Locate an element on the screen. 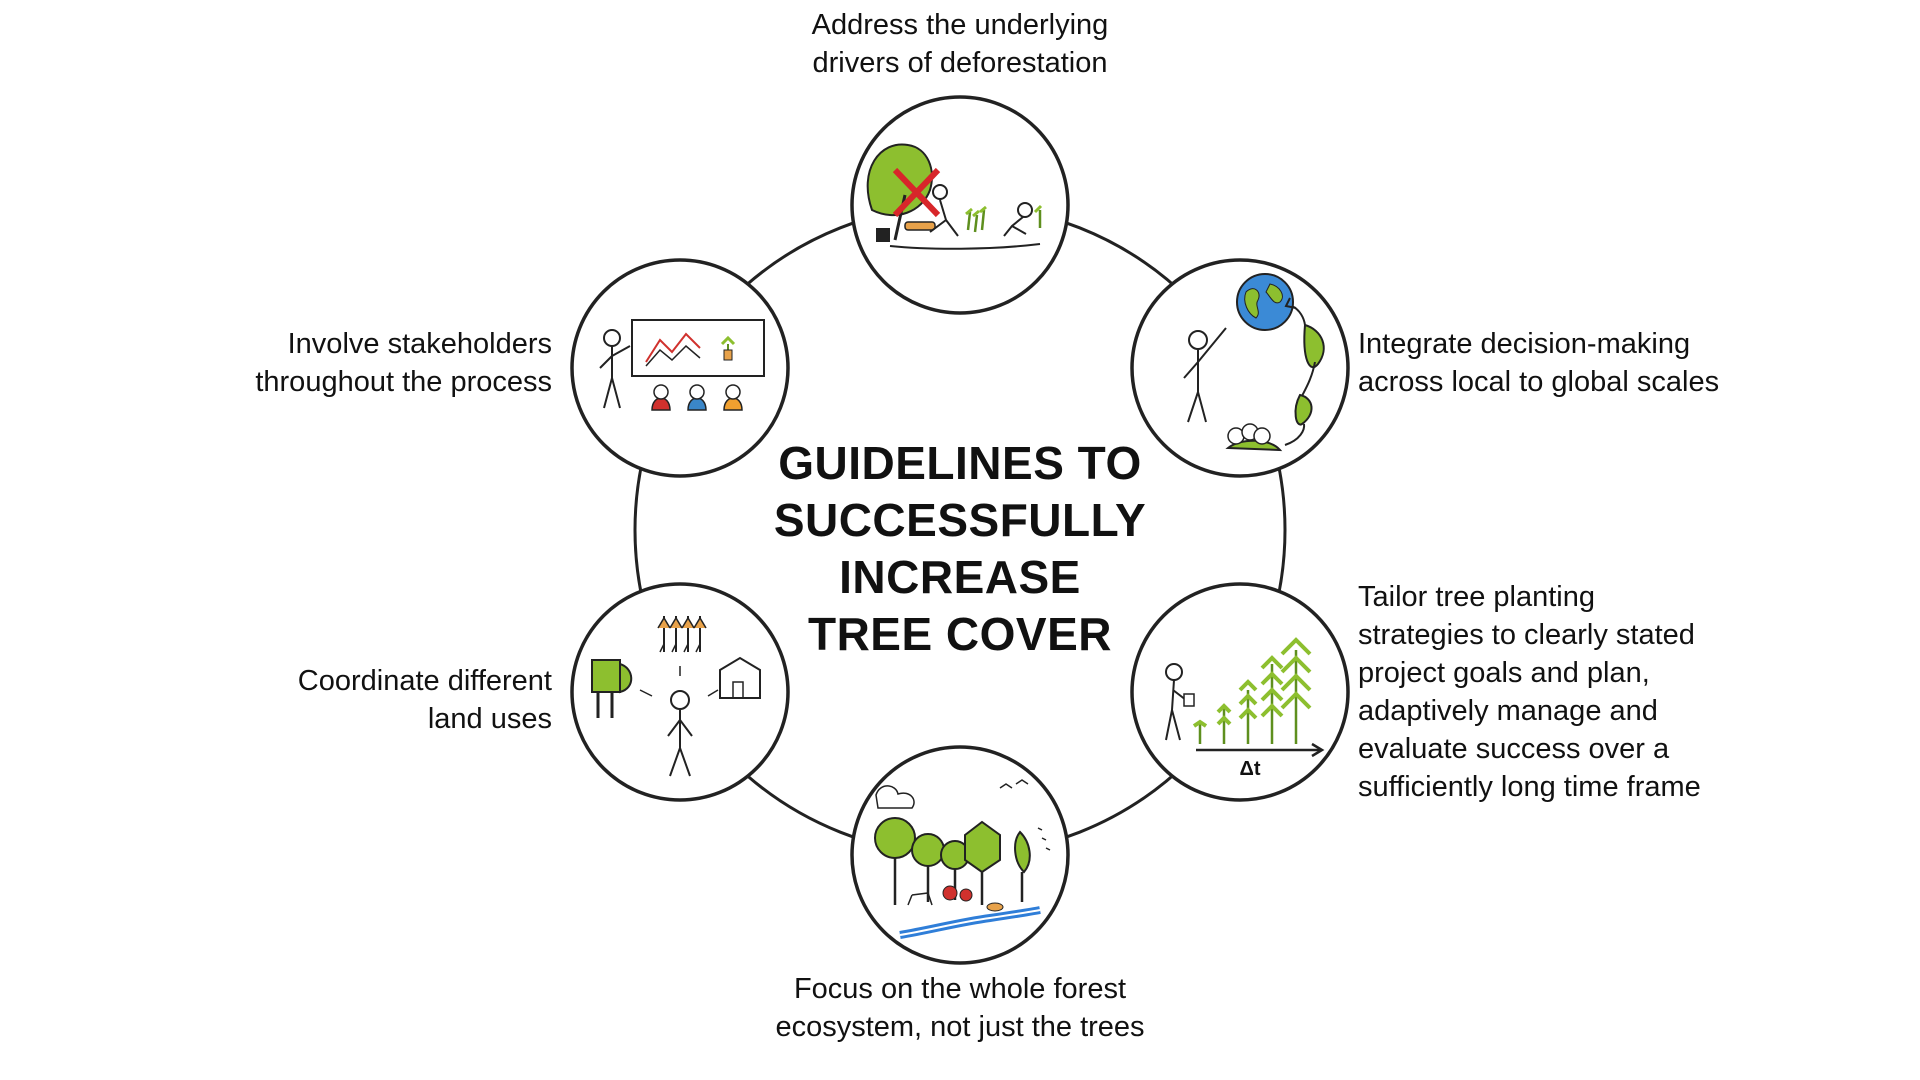  label-line: throughout the process is located at coordinates (403, 382).